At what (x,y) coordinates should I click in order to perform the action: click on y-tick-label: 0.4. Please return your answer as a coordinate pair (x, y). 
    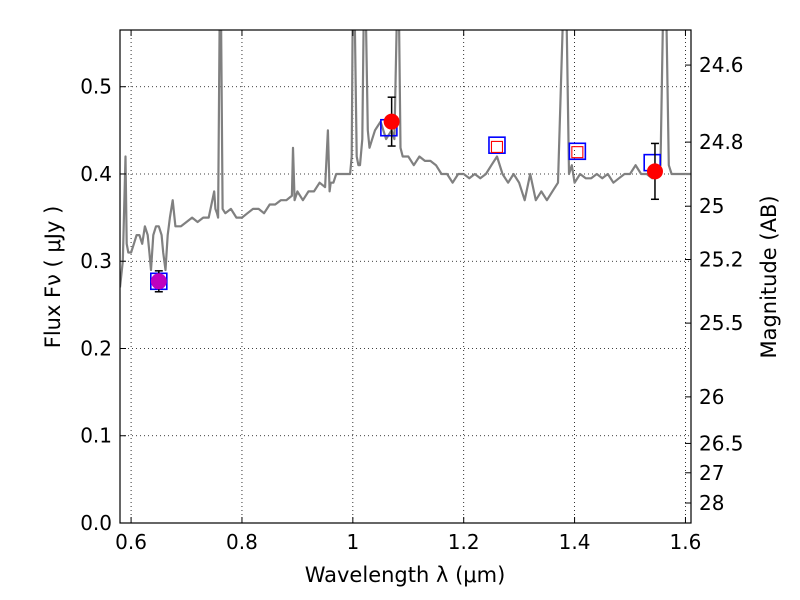
    Looking at the image, I should click on (96, 174).